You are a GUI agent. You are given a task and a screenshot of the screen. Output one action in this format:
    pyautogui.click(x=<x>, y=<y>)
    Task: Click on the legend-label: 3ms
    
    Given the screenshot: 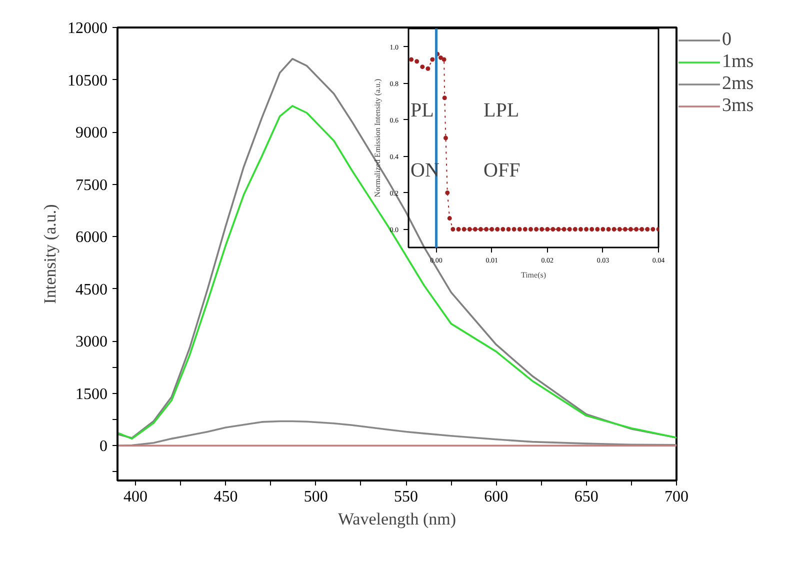 What is the action you would take?
    pyautogui.click(x=738, y=106)
    